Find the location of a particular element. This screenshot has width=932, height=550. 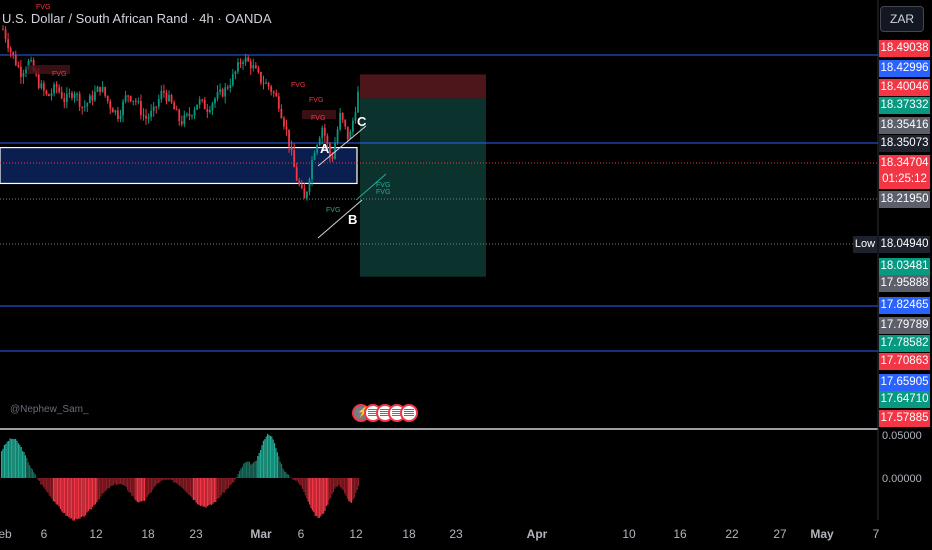

x-tick-label: May is located at coordinates (822, 534).